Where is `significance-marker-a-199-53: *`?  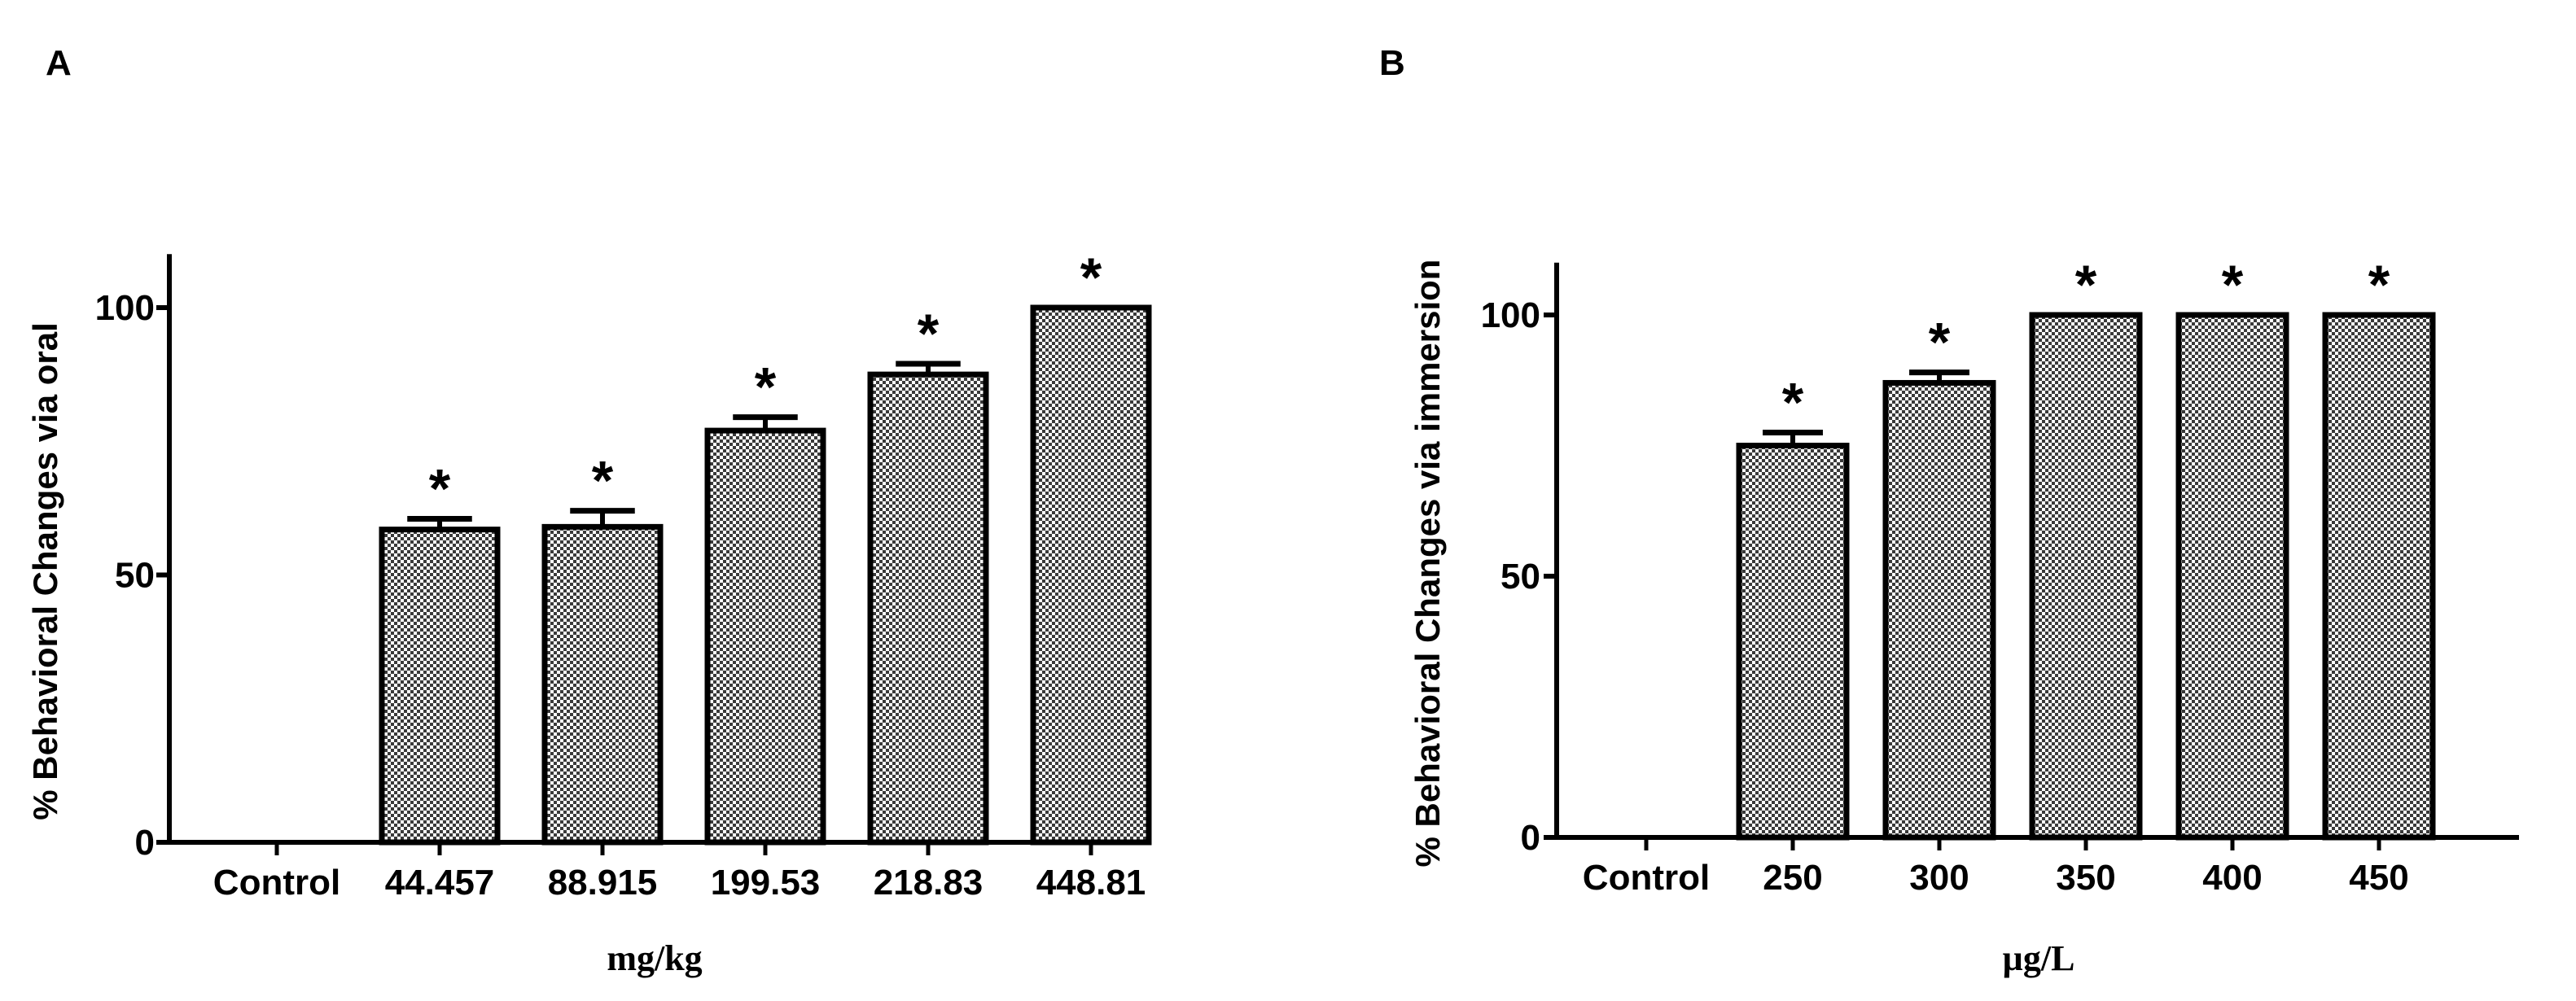
significance-marker-a-199-53: * is located at coordinates (766, 387).